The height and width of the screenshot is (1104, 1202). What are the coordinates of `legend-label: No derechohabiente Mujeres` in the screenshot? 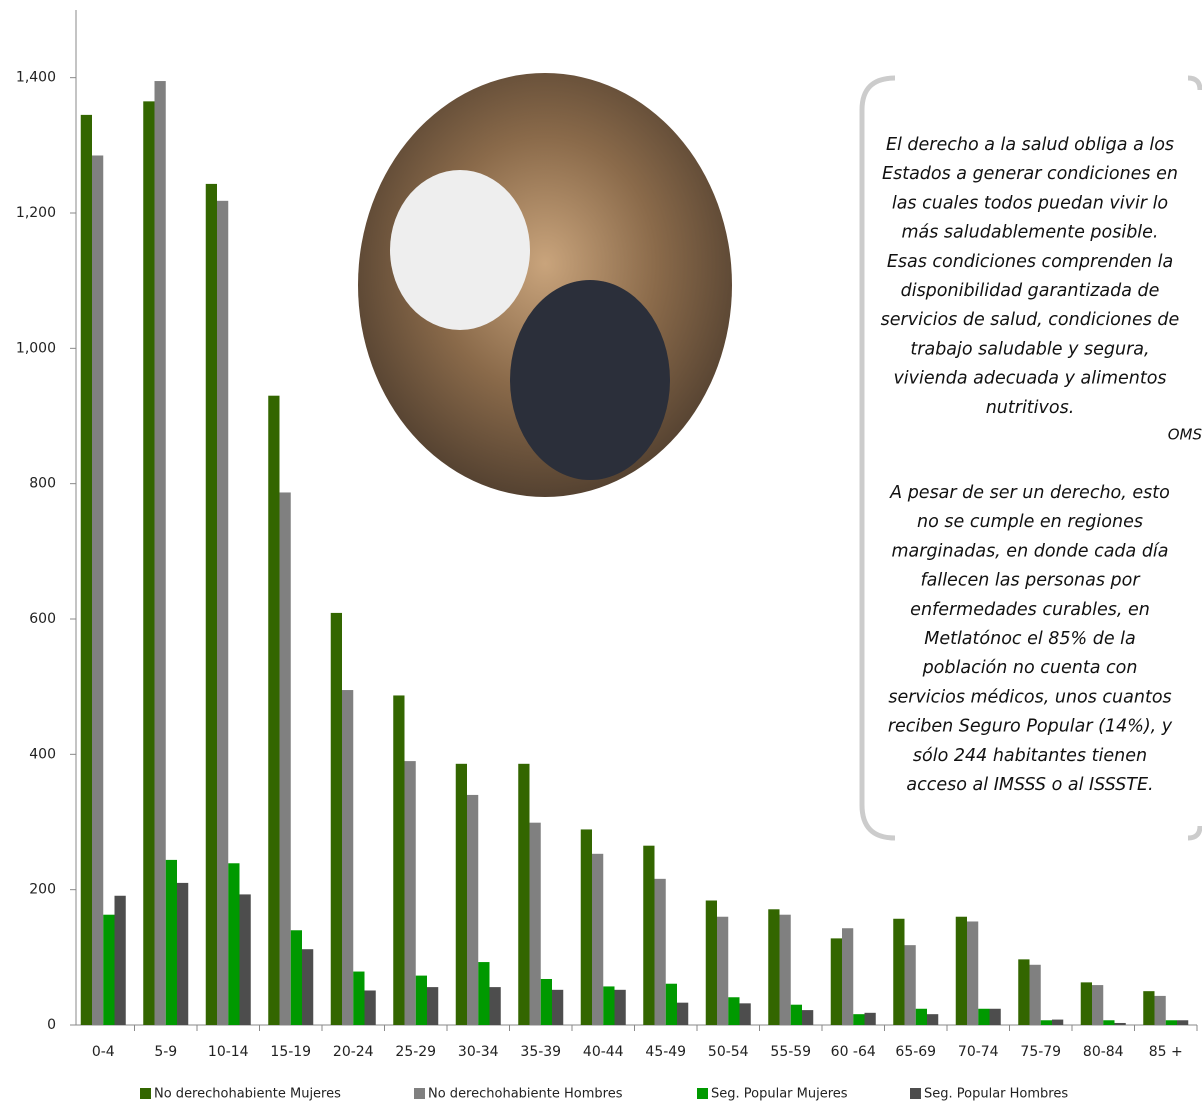 It's located at (247, 1094).